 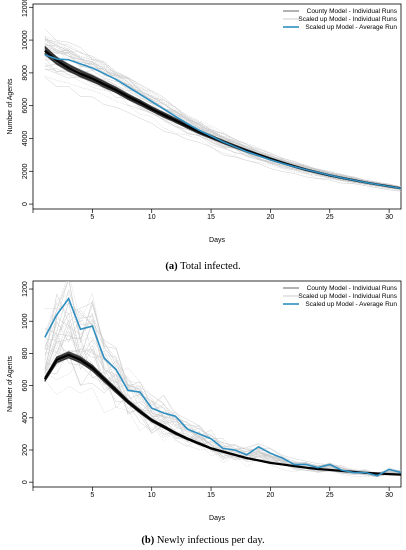 What do you see at coordinates (210, 266) in the screenshot?
I see `caption-a-text: Total infected.` at bounding box center [210, 266].